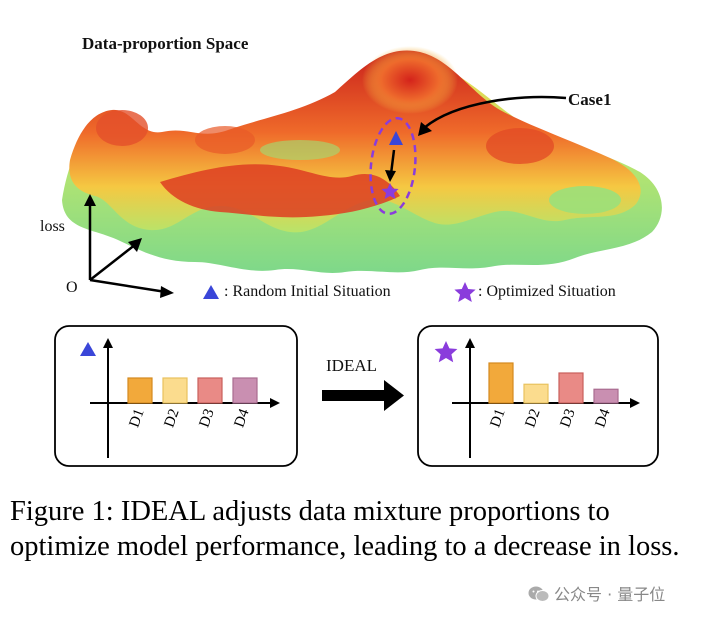 Image resolution: width=720 pixels, height=622 pixels. Describe the element at coordinates (165, 43) in the screenshot. I see `landscape-title: Data-proportion Space` at that location.